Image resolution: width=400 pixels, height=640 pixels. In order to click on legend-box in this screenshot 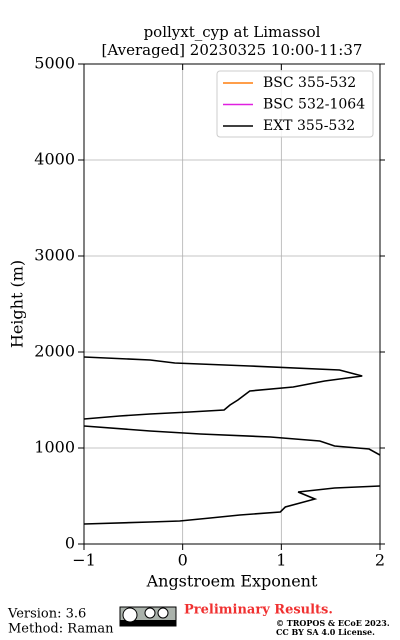, I will do `click(295, 104)`.